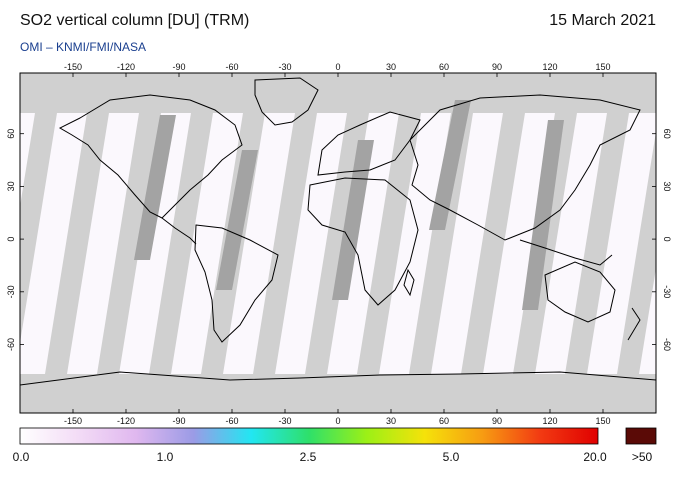  I want to click on lon-tick-label-top: -60, so click(231, 67).